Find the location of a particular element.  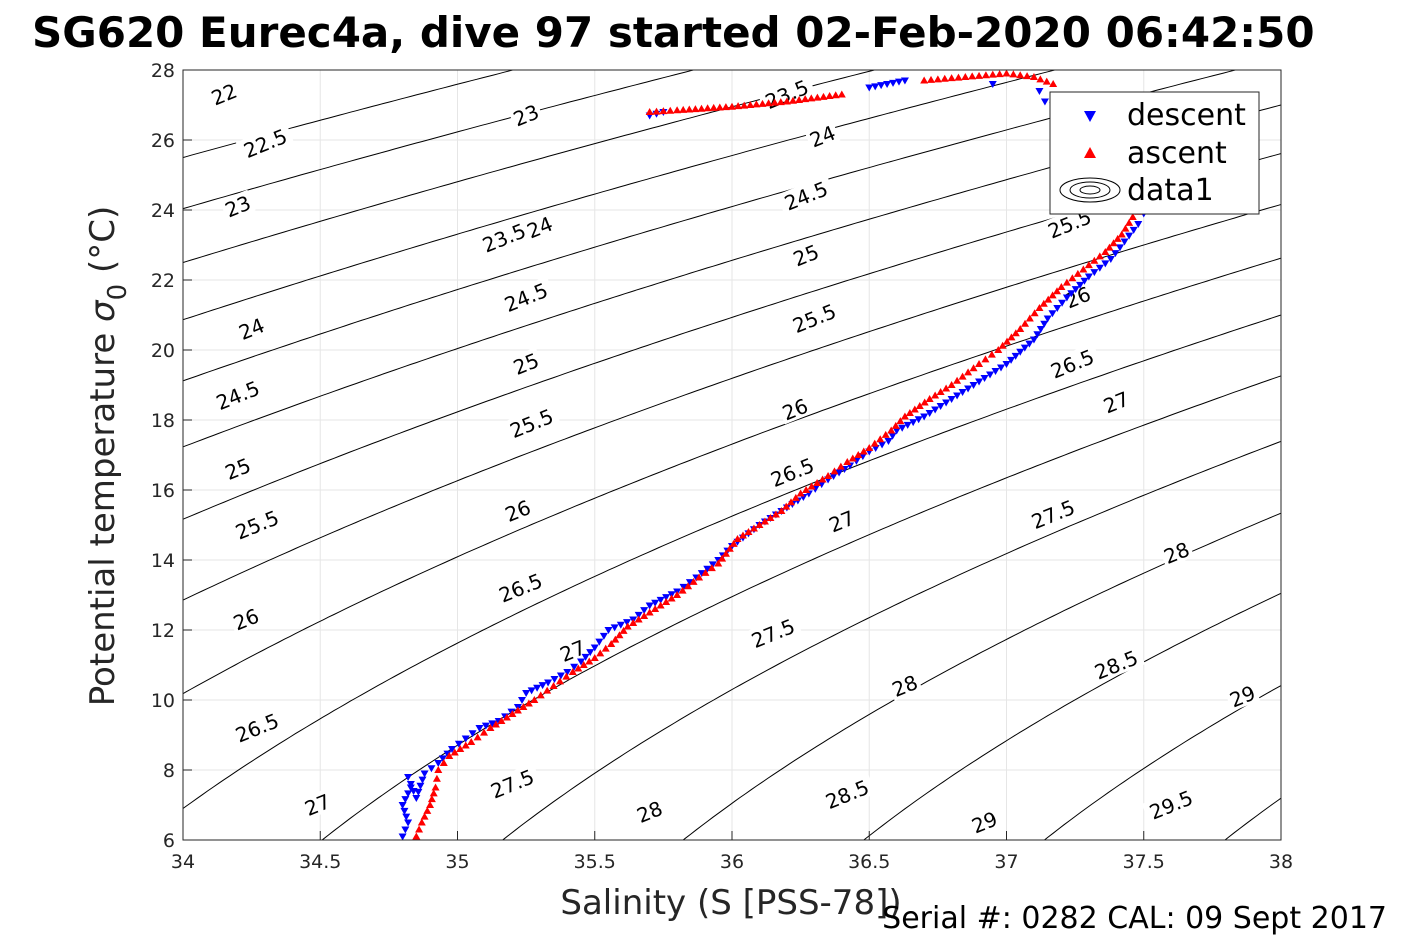

y-axis-label-main: Potential temperature is located at coordinates (103, 519).